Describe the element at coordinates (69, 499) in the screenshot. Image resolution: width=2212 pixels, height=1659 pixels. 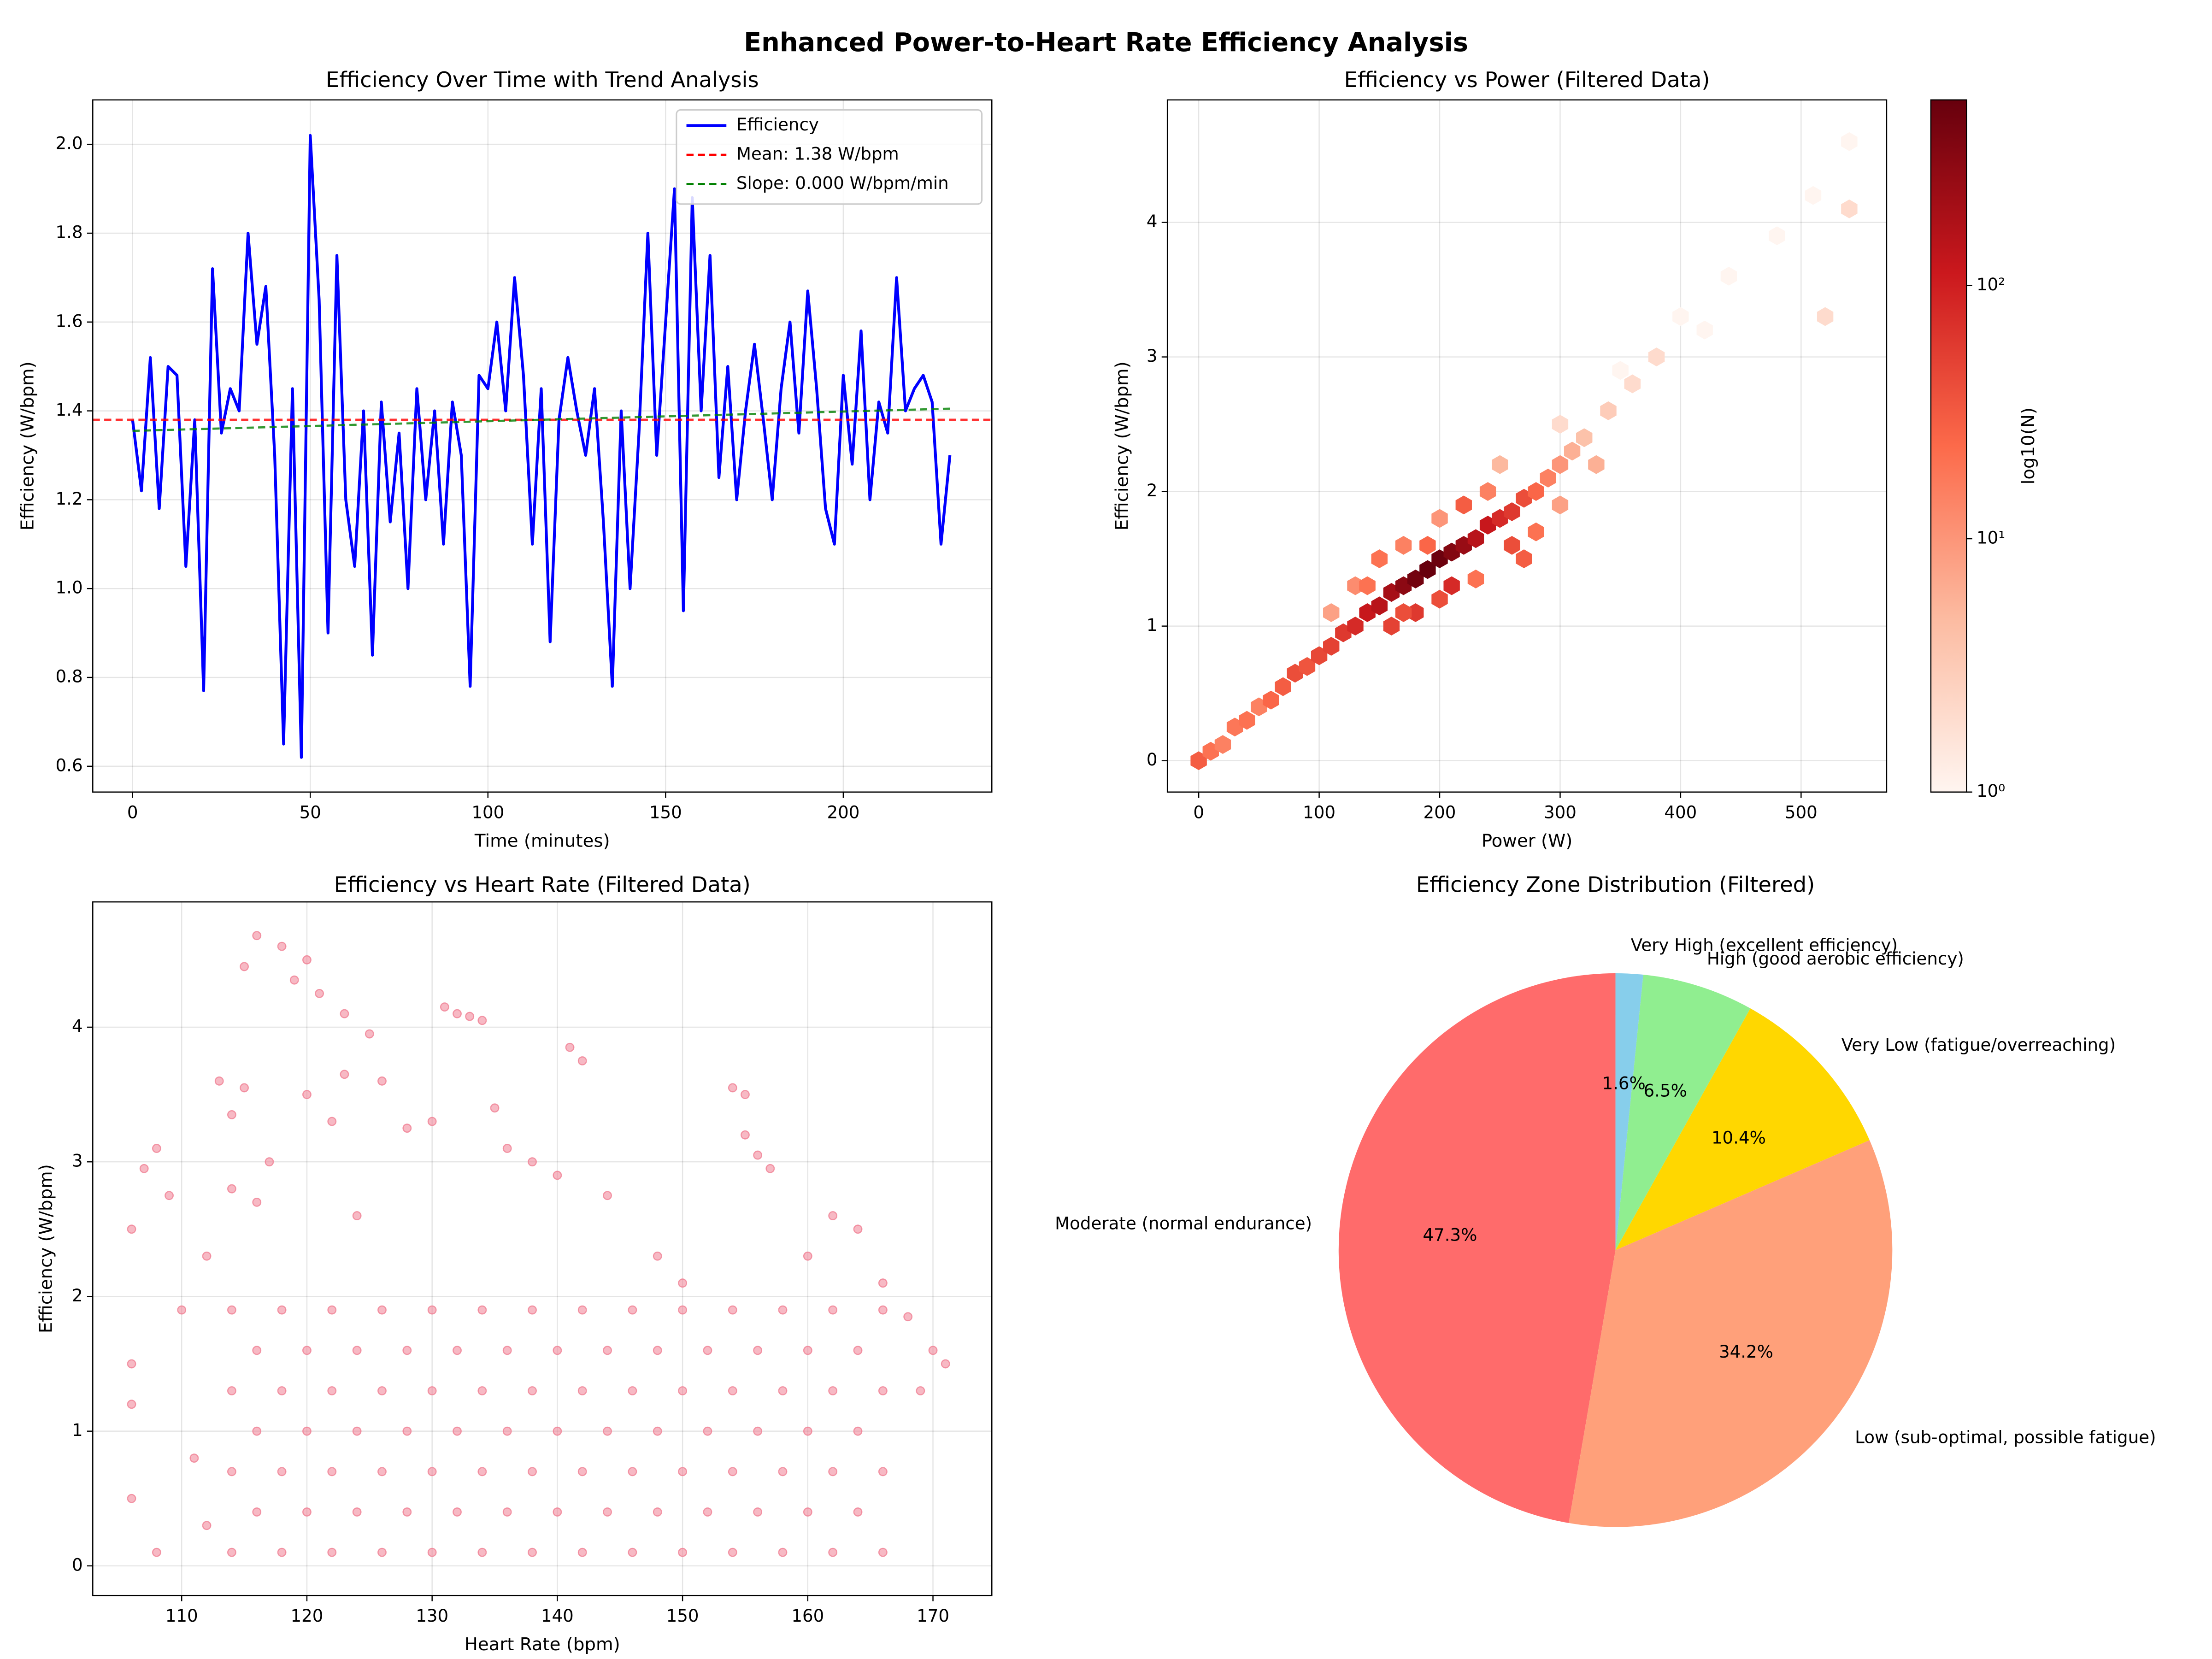
I see `y-tick-label: 1.2` at that location.